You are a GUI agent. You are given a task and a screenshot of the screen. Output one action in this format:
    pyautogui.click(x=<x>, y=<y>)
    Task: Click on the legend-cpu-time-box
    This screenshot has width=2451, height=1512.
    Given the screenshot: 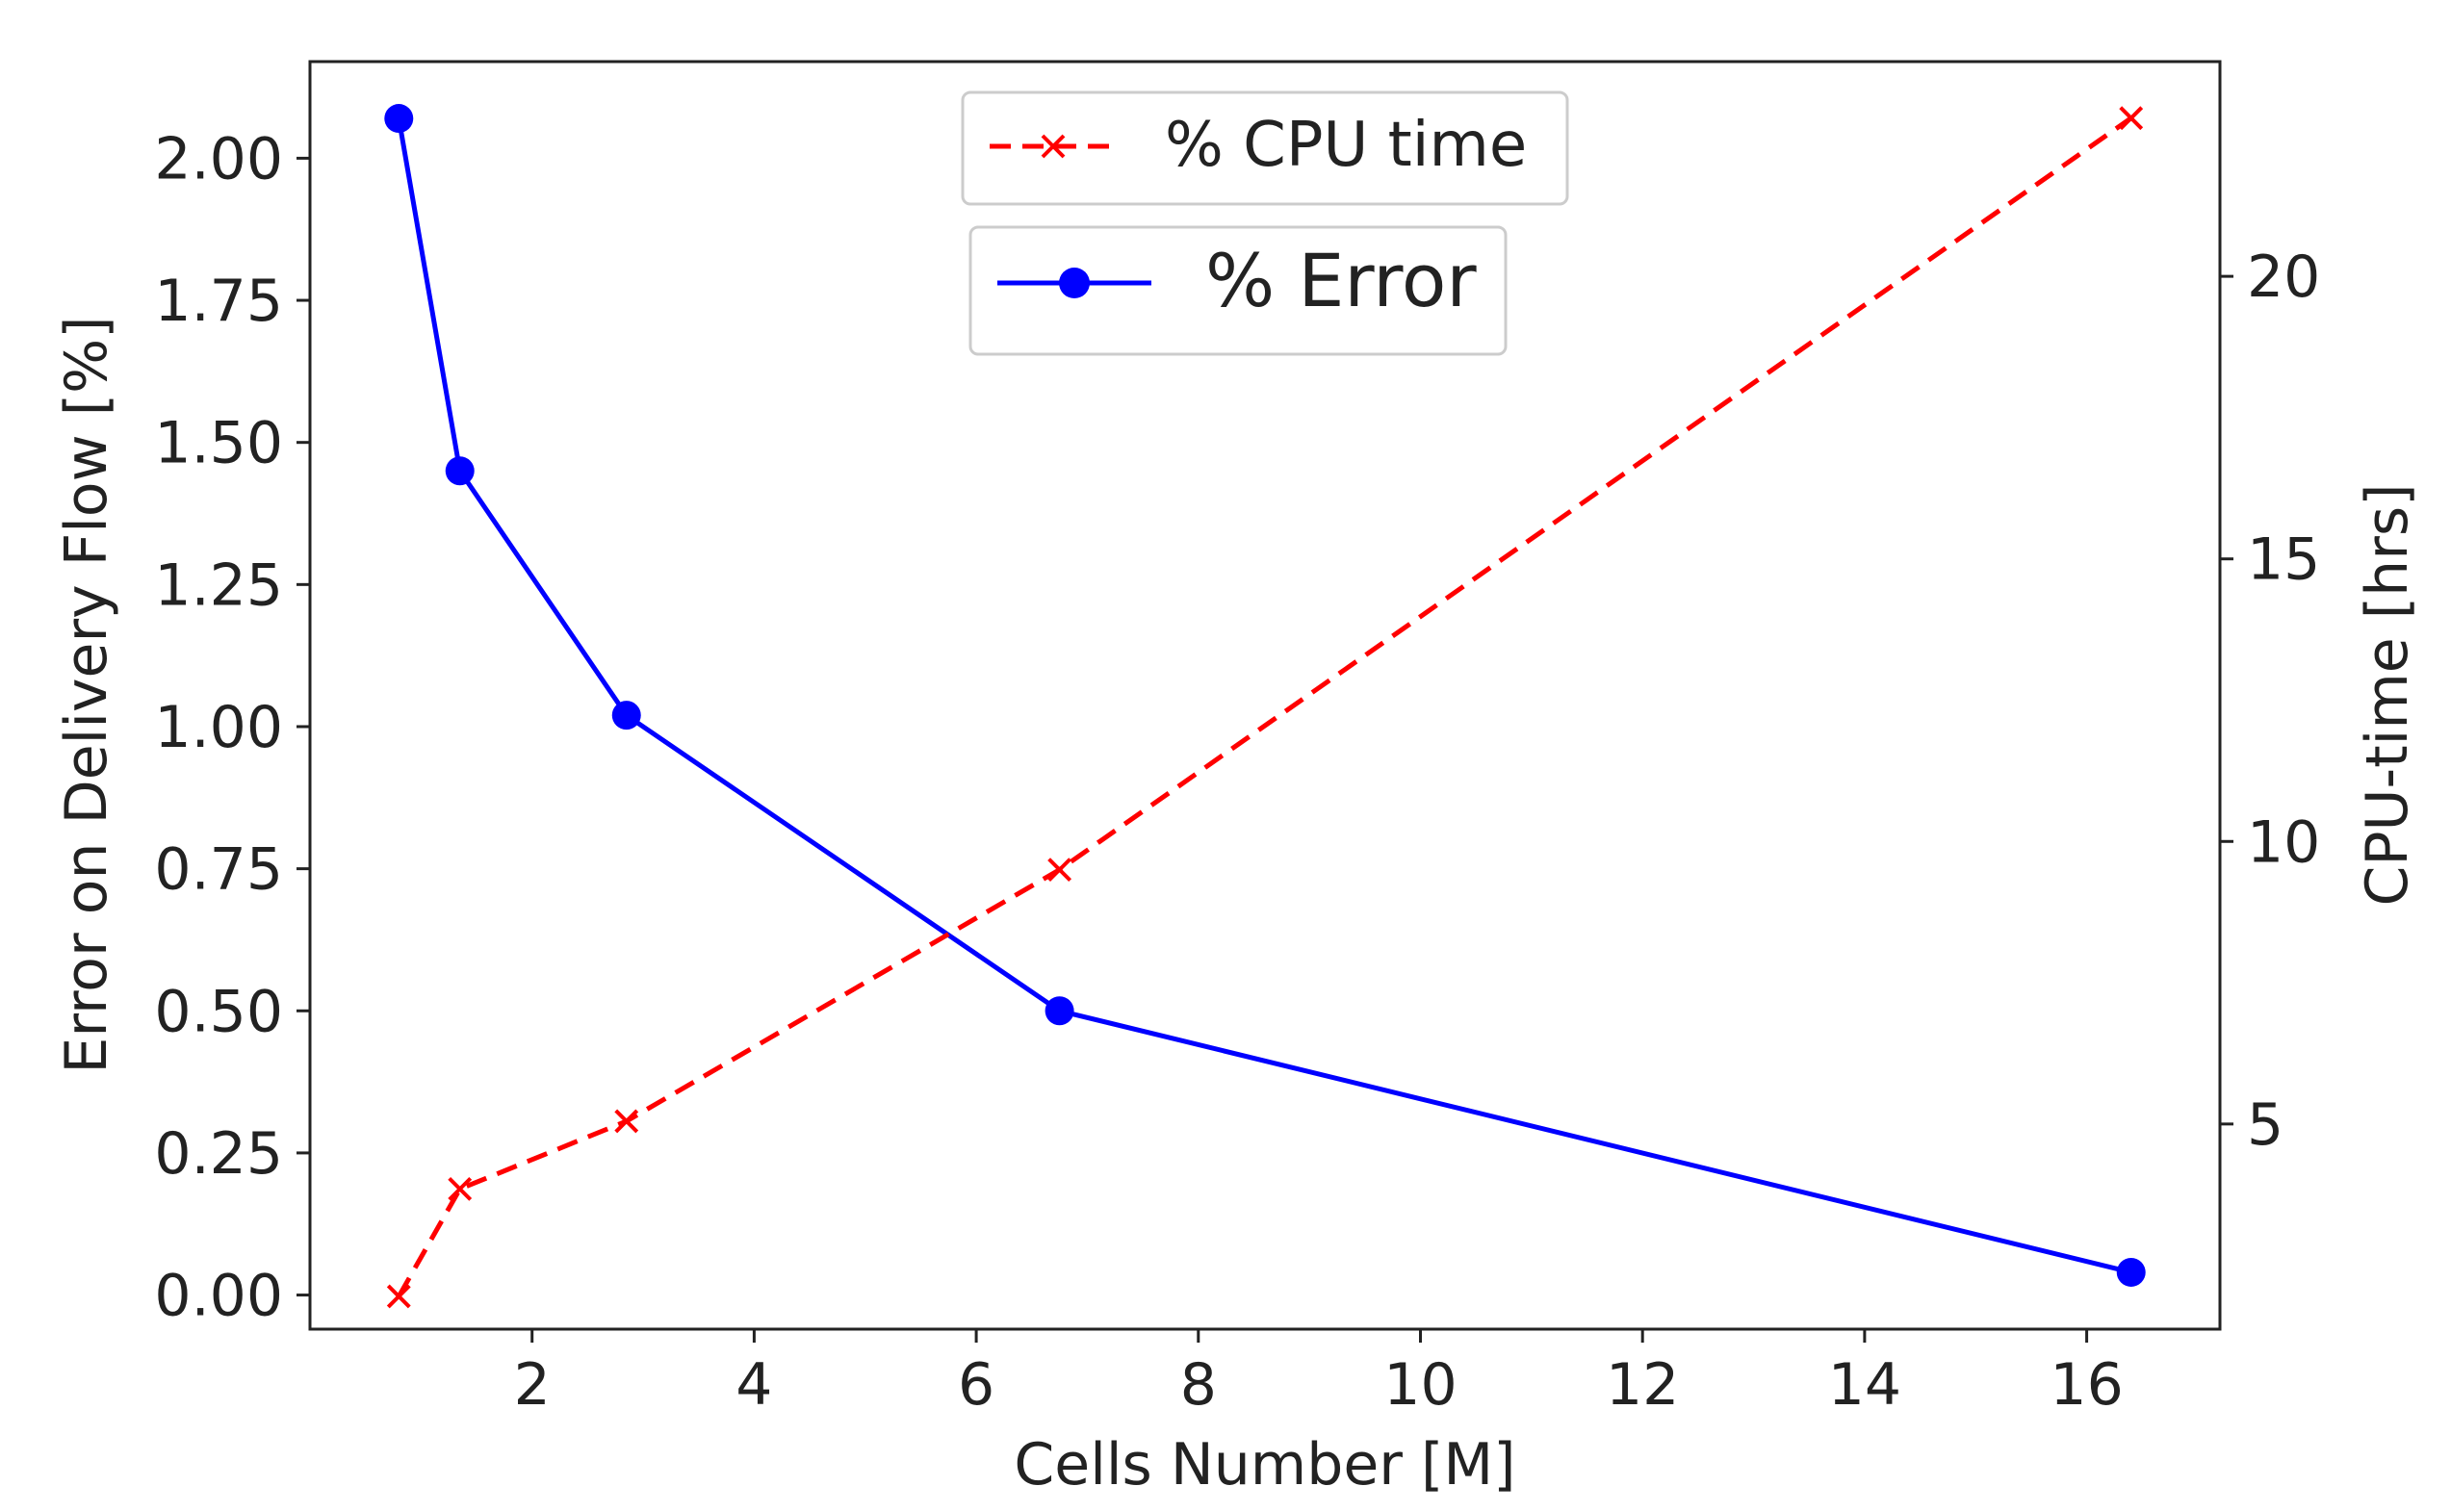 What is the action you would take?
    pyautogui.click(x=1265, y=148)
    